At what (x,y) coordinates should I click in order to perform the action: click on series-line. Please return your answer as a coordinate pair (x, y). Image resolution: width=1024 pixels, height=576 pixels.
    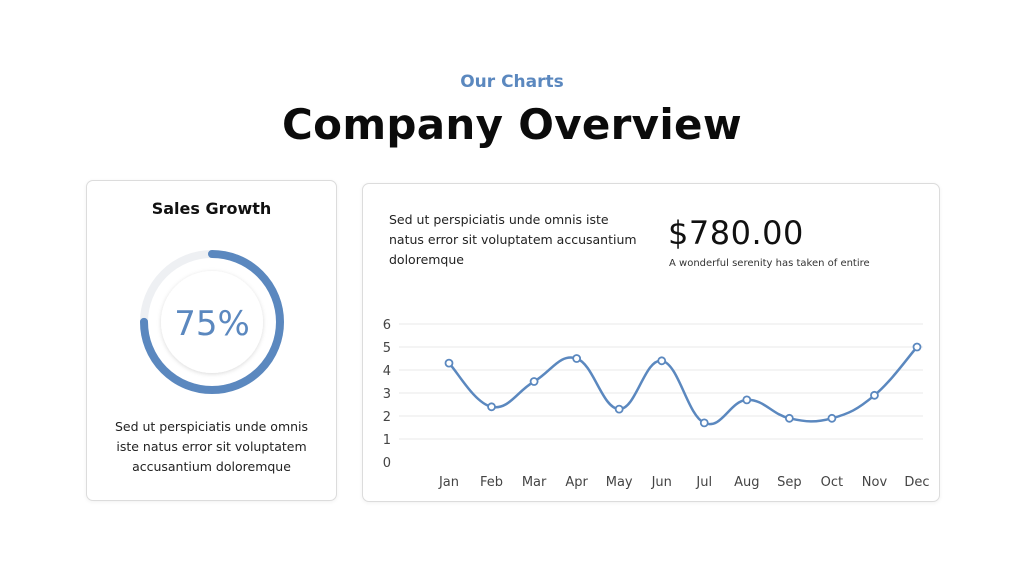
    Looking at the image, I should click on (683, 386).